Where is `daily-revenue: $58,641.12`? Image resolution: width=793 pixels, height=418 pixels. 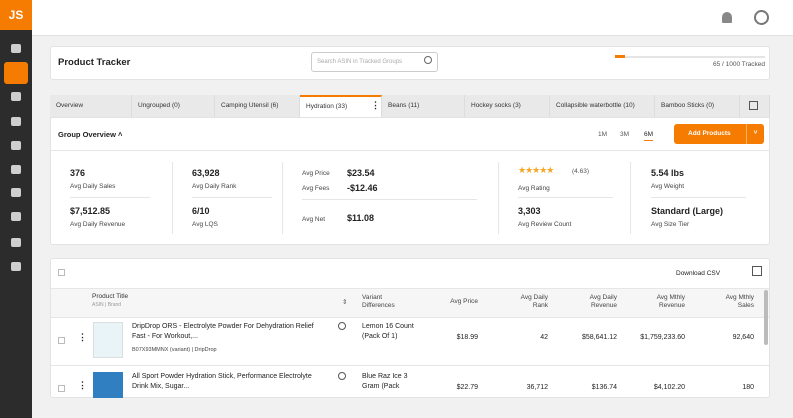 daily-revenue: $58,641.12 is located at coordinates (599, 337).